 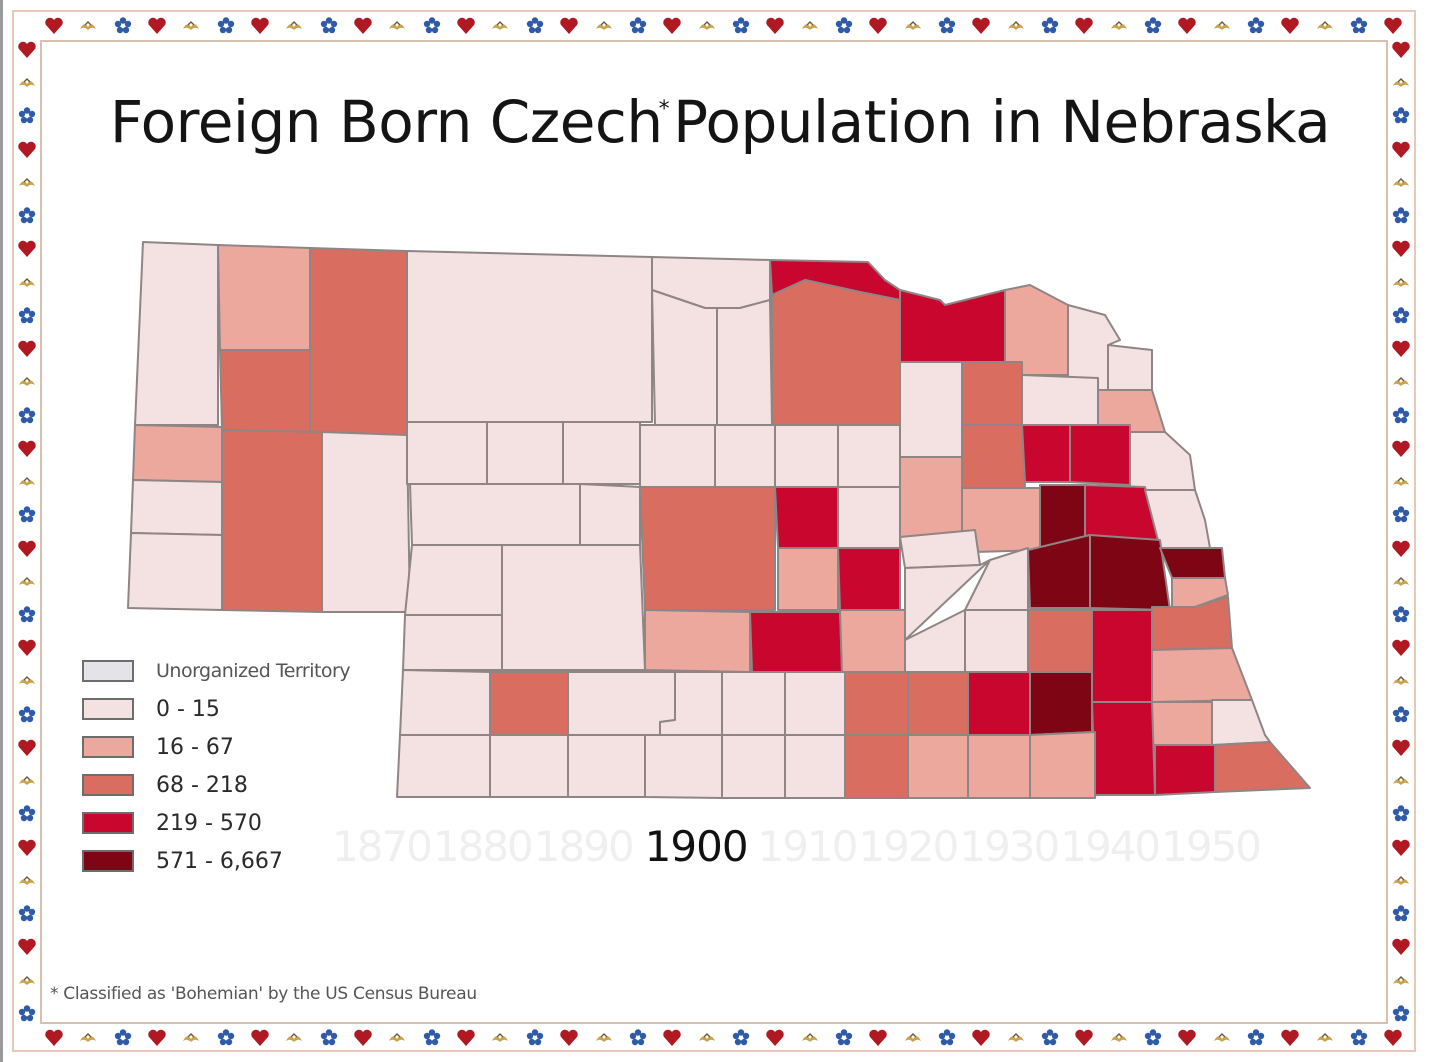 What do you see at coordinates (108, 671) in the screenshot?
I see `legend-swatch-unorganized` at bounding box center [108, 671].